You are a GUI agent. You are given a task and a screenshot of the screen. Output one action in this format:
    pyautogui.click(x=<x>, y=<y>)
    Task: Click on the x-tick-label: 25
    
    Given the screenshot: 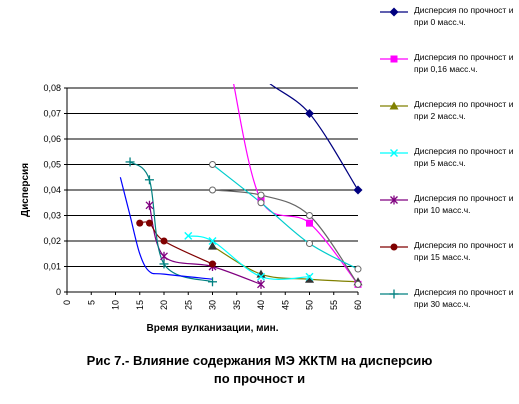 What is the action you would take?
    pyautogui.click(x=188, y=305)
    